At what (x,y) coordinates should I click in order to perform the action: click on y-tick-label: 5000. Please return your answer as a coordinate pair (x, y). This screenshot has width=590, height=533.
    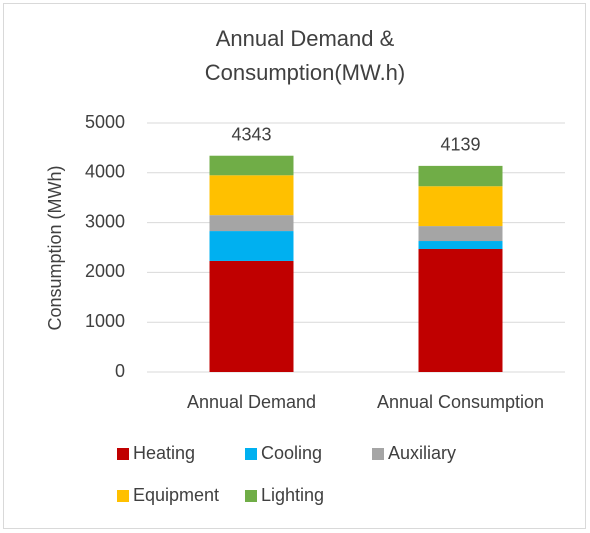
    Looking at the image, I should click on (105, 122).